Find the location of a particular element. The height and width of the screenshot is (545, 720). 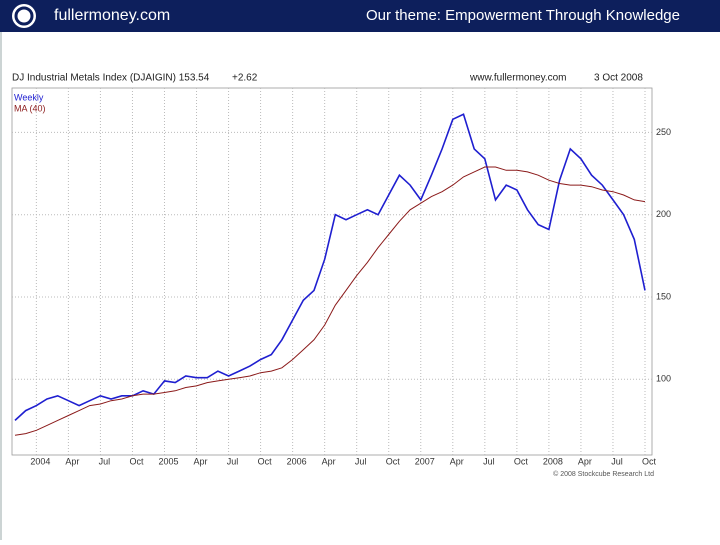

x-tick-label: 2008 is located at coordinates (553, 461).